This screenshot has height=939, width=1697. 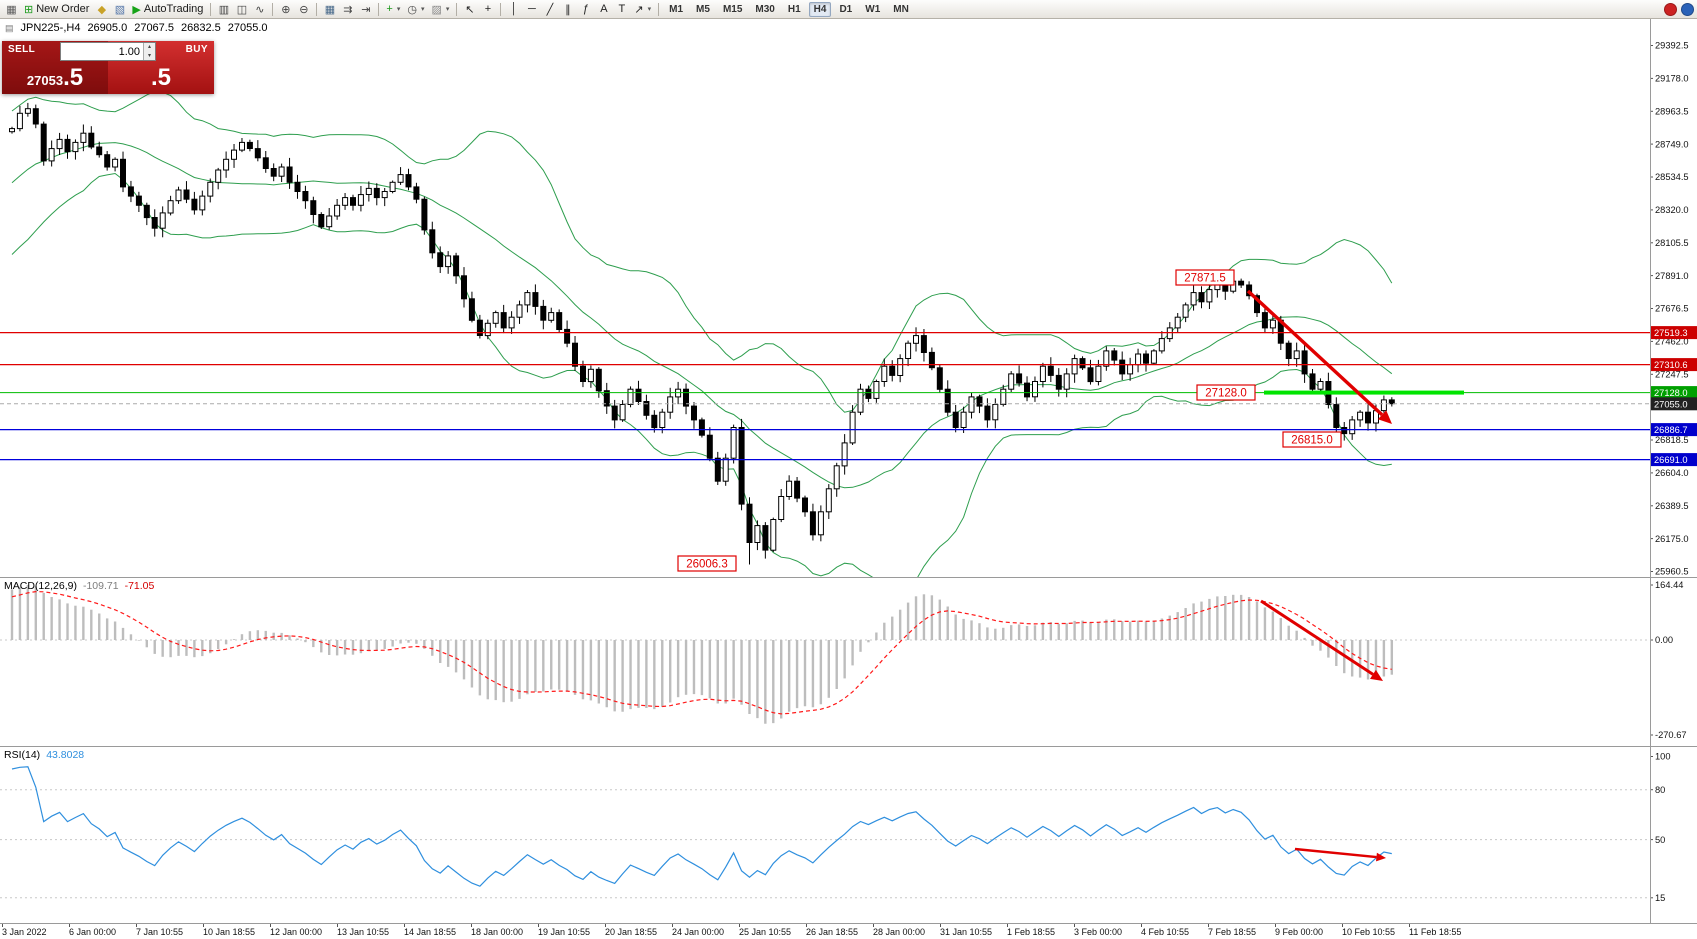 I want to click on timeframe-m1: M1, so click(x=676, y=9).